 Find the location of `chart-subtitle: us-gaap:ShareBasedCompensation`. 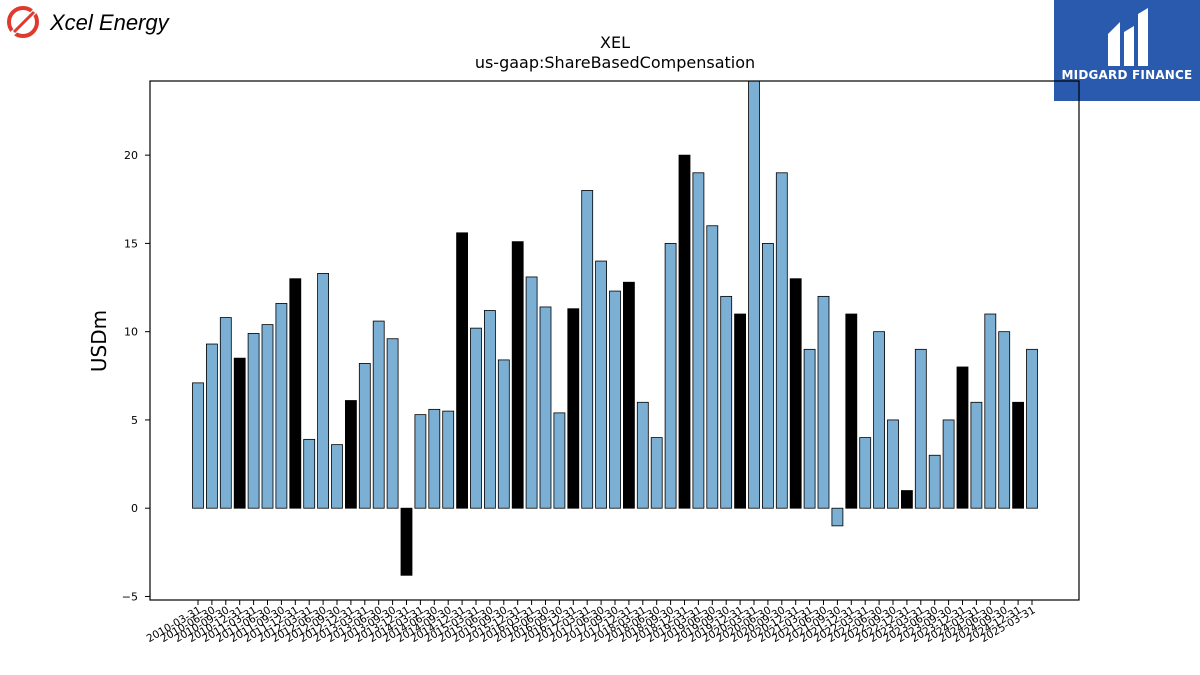

chart-subtitle: us-gaap:ShareBasedCompensation is located at coordinates (615, 62).